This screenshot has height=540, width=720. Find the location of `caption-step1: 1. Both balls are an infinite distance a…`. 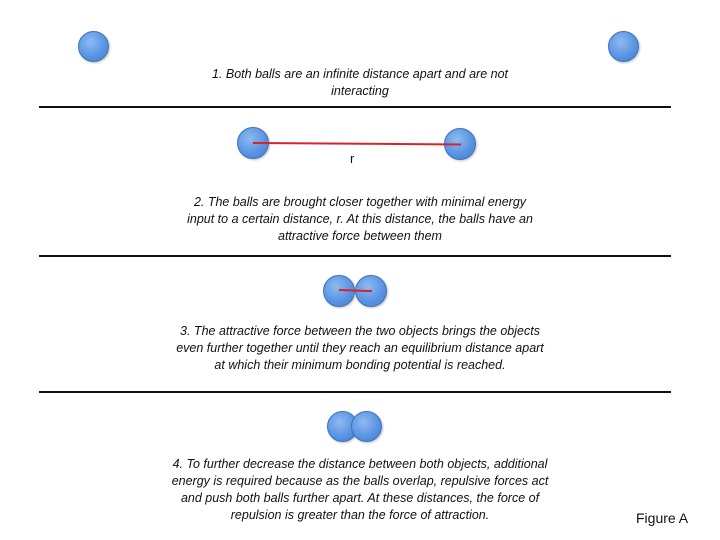

caption-step1: 1. Both balls are an infinite distance a… is located at coordinates (360, 82).